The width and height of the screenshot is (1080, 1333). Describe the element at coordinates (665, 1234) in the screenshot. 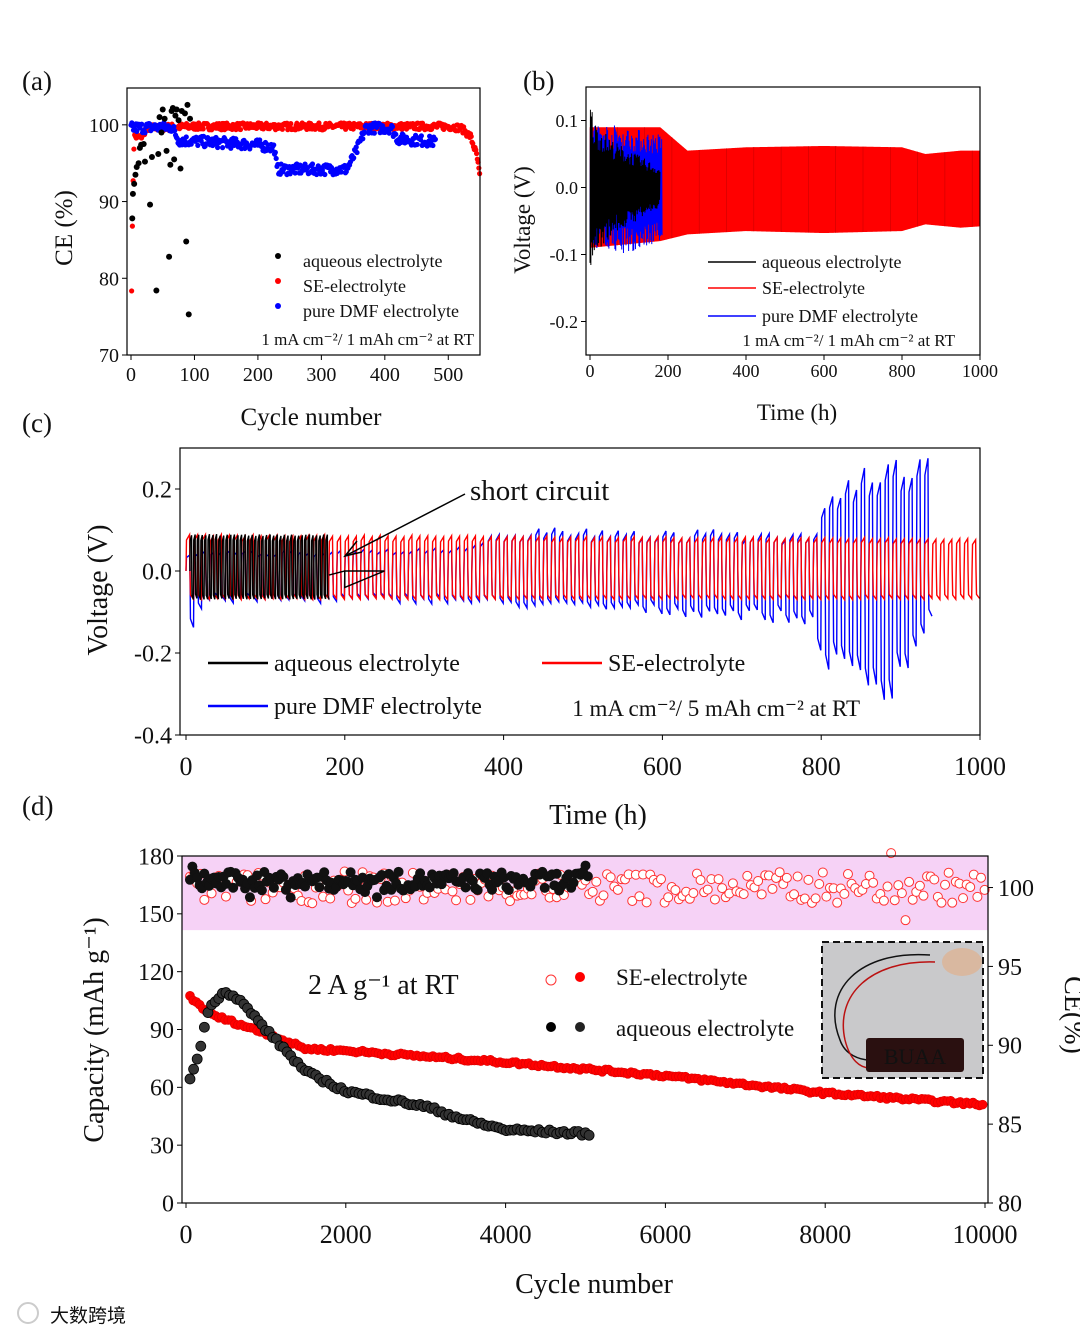

I see `x-tick-label: 6000` at that location.